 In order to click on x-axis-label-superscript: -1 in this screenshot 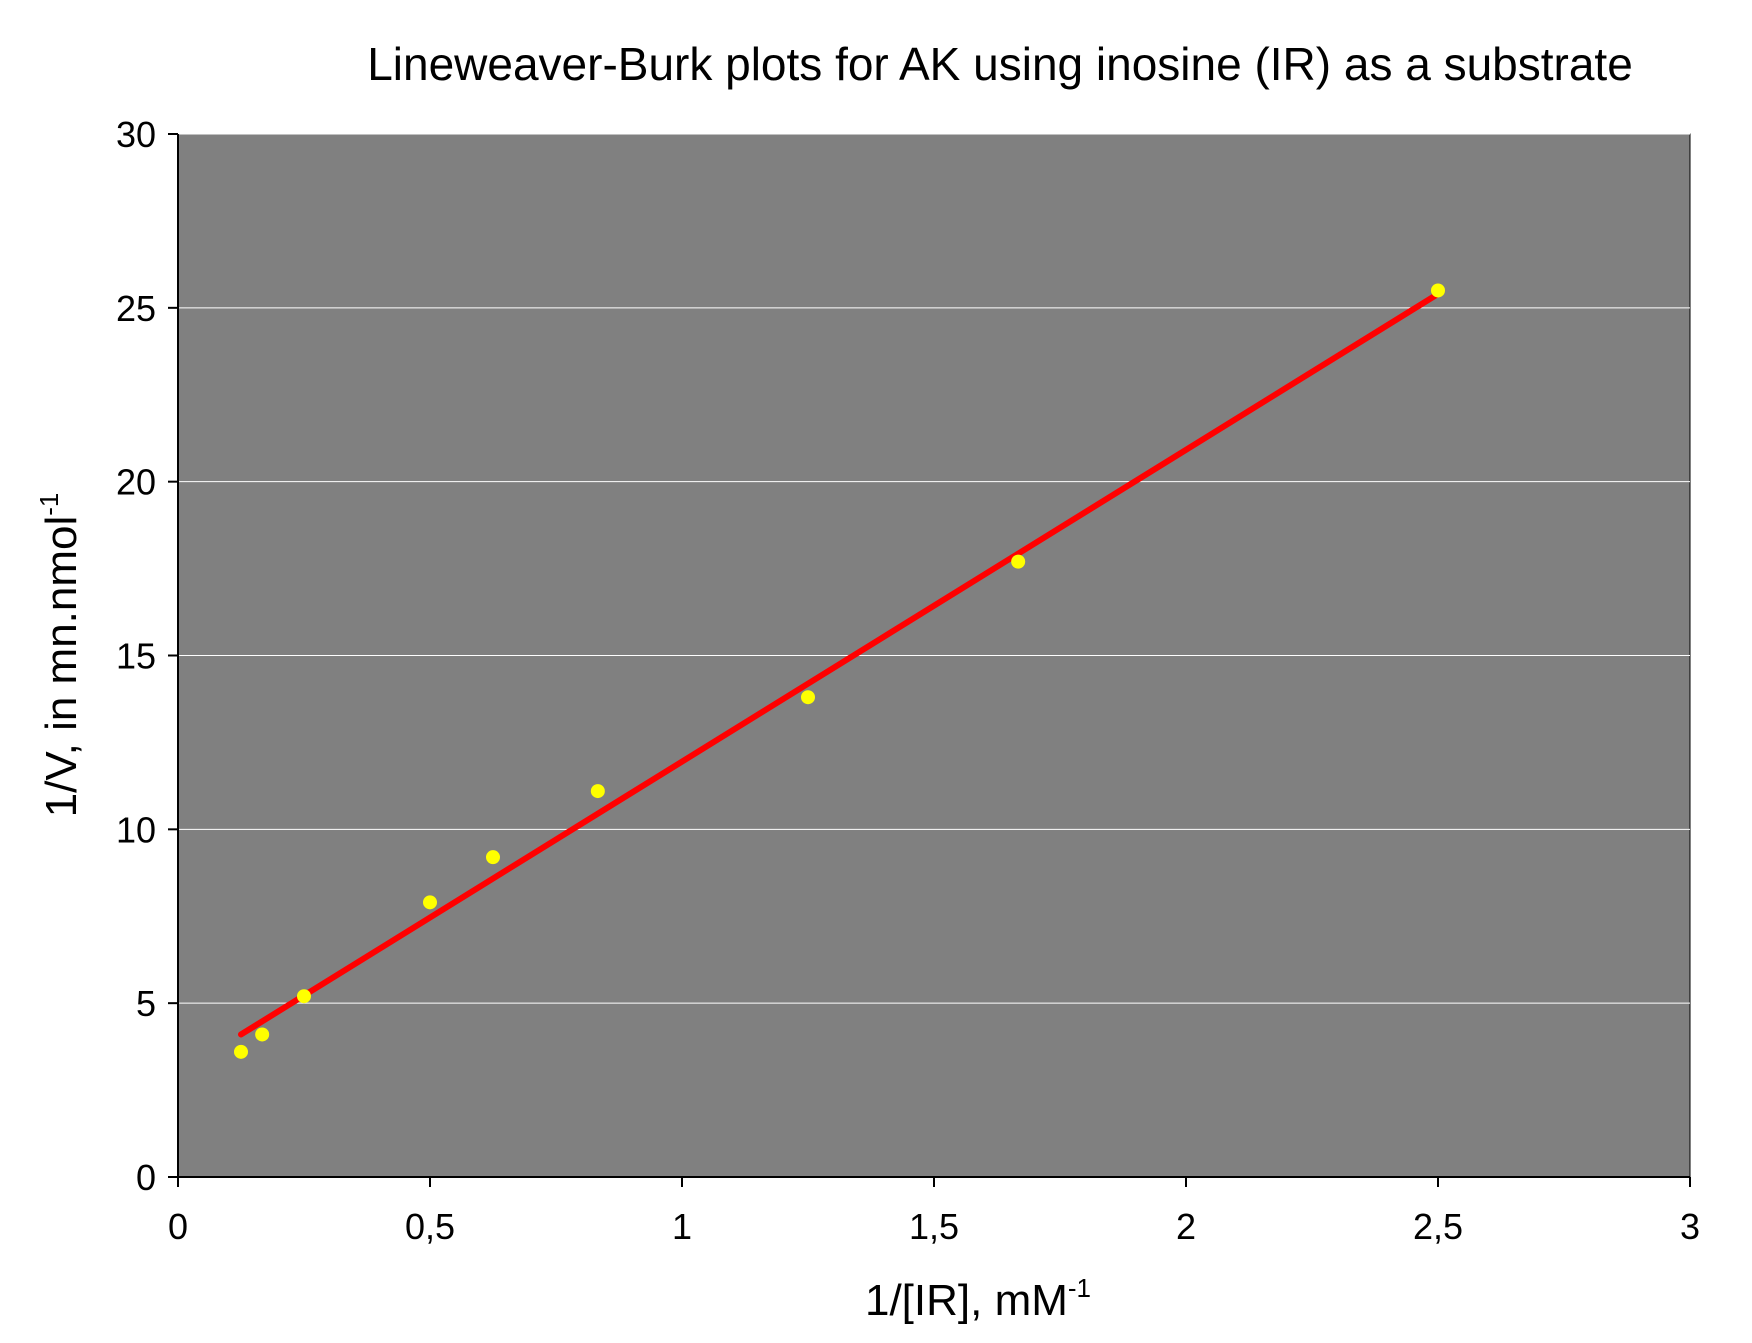, I will do `click(1079, 1288)`.